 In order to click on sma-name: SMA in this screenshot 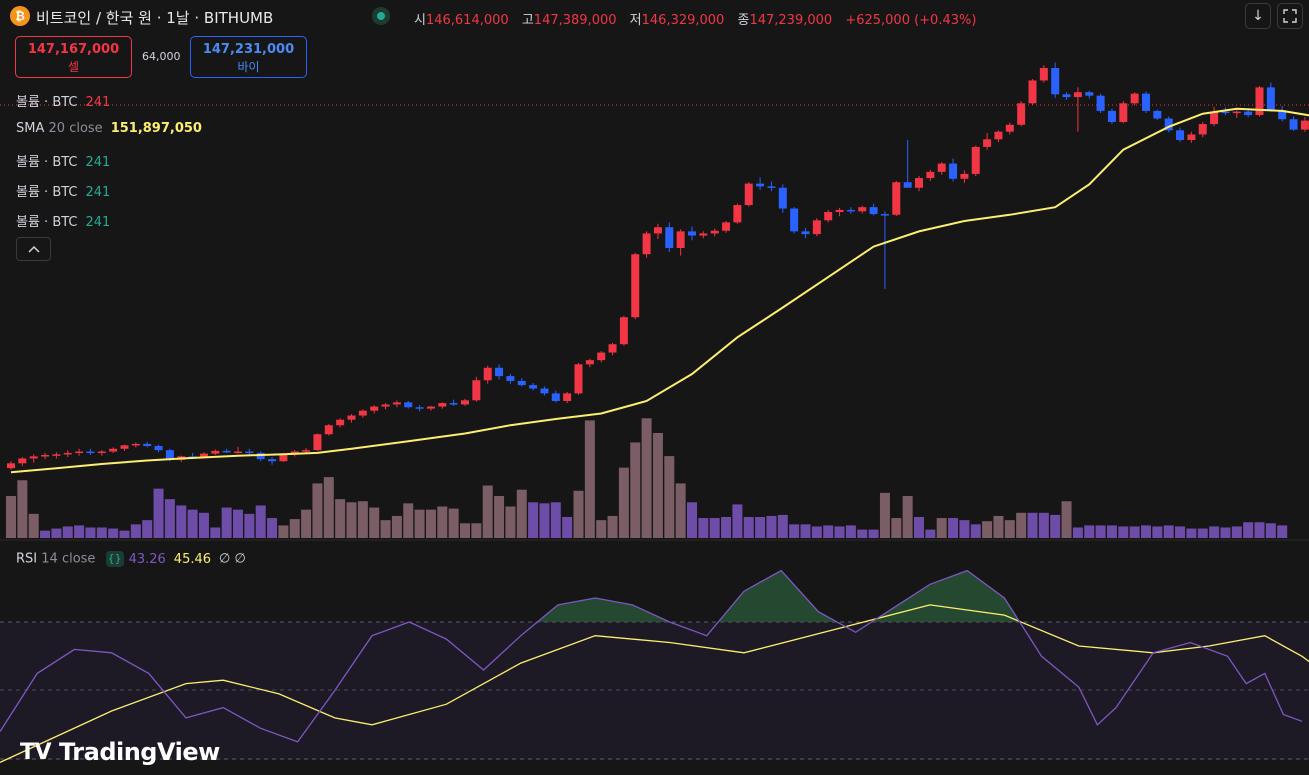, I will do `click(30, 128)`.